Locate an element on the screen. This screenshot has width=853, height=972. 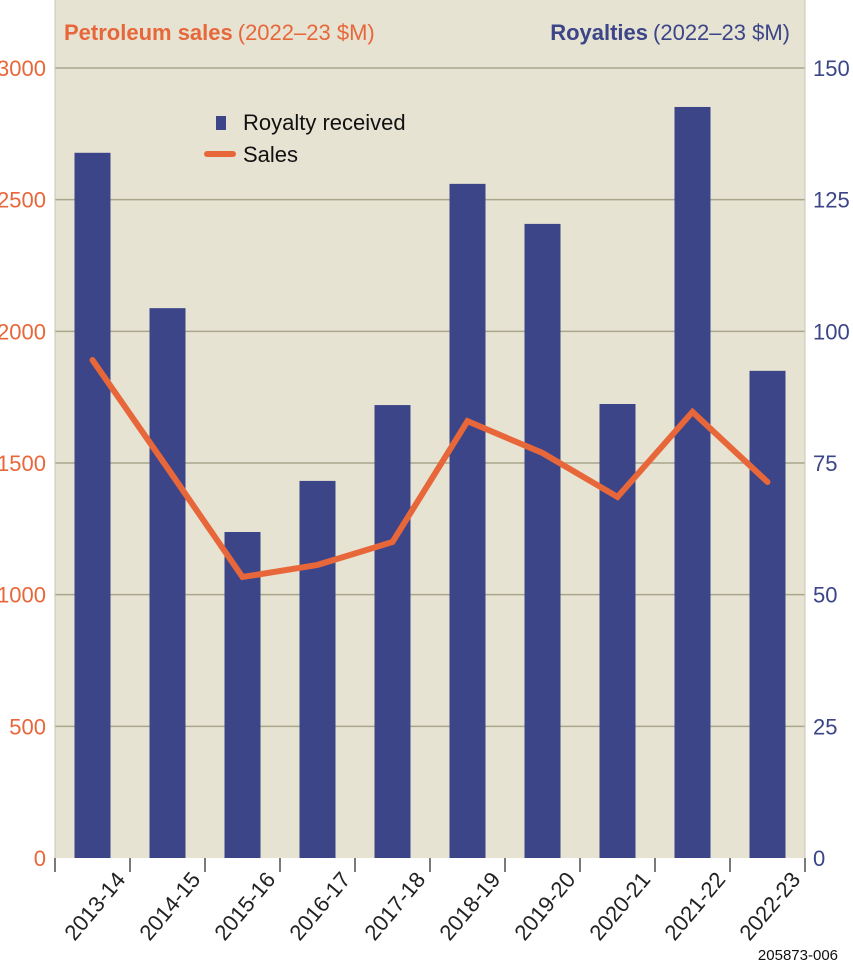
x-tick-label: 2021-22 is located at coordinates (694, 906).